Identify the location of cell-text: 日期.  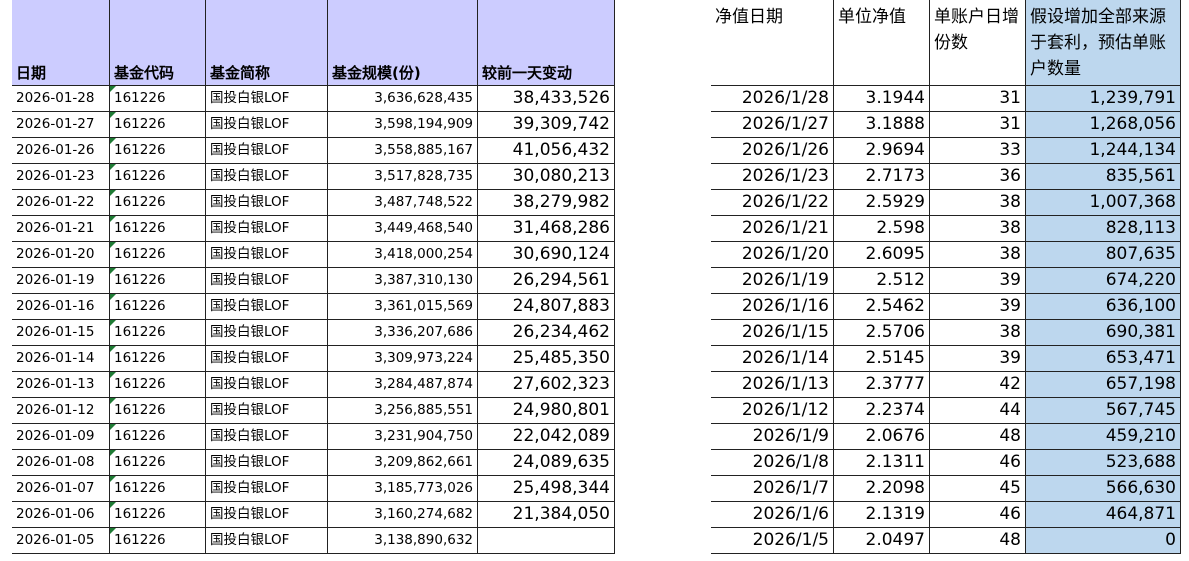
(31, 73).